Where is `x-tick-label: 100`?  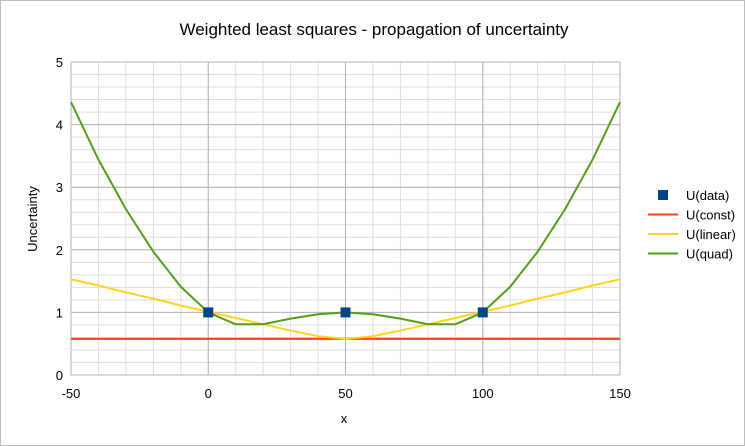
x-tick-label: 100 is located at coordinates (483, 393).